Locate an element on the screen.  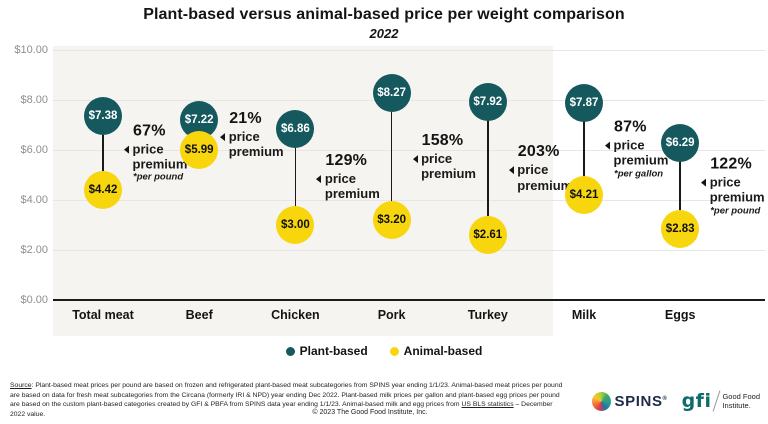
x-axis-label-eggs: Eggs is located at coordinates (680, 315).